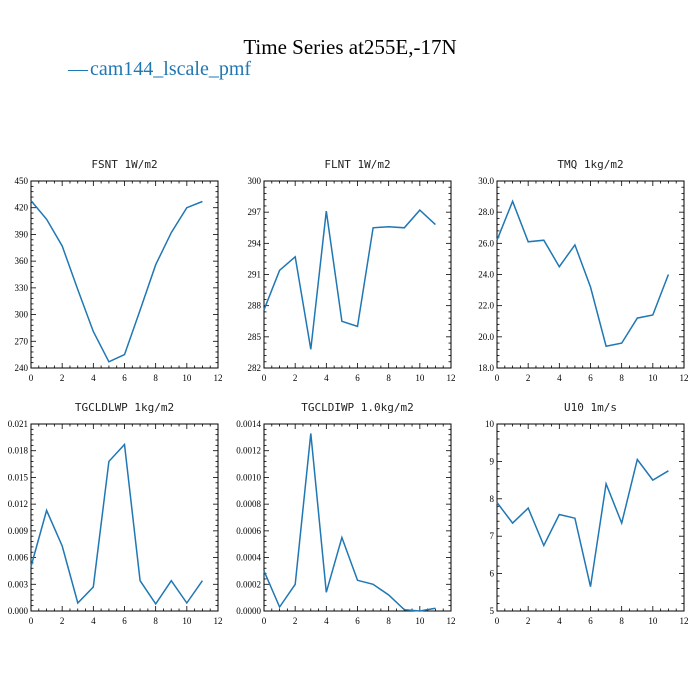  What do you see at coordinates (255, 212) in the screenshot?
I see `y-tick-label: 297` at bounding box center [255, 212].